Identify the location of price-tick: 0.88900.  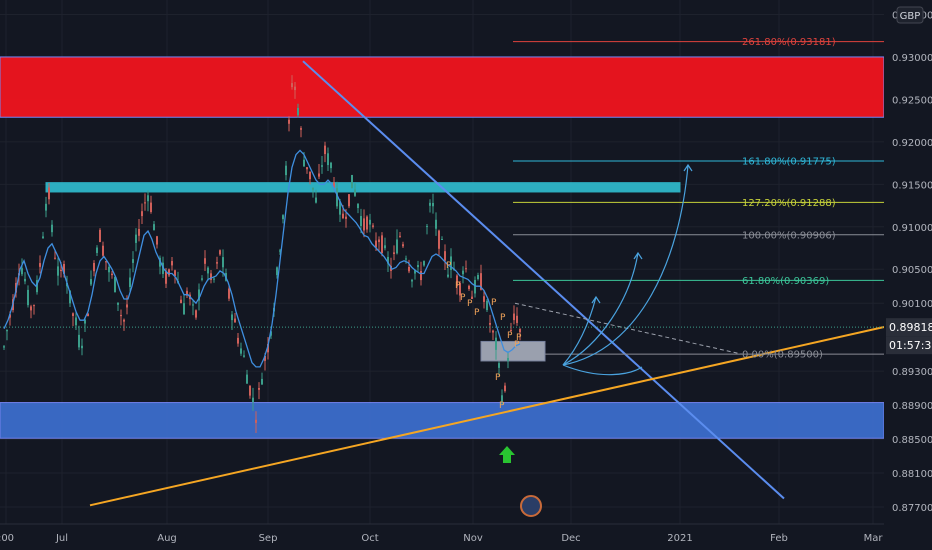
(912, 406).